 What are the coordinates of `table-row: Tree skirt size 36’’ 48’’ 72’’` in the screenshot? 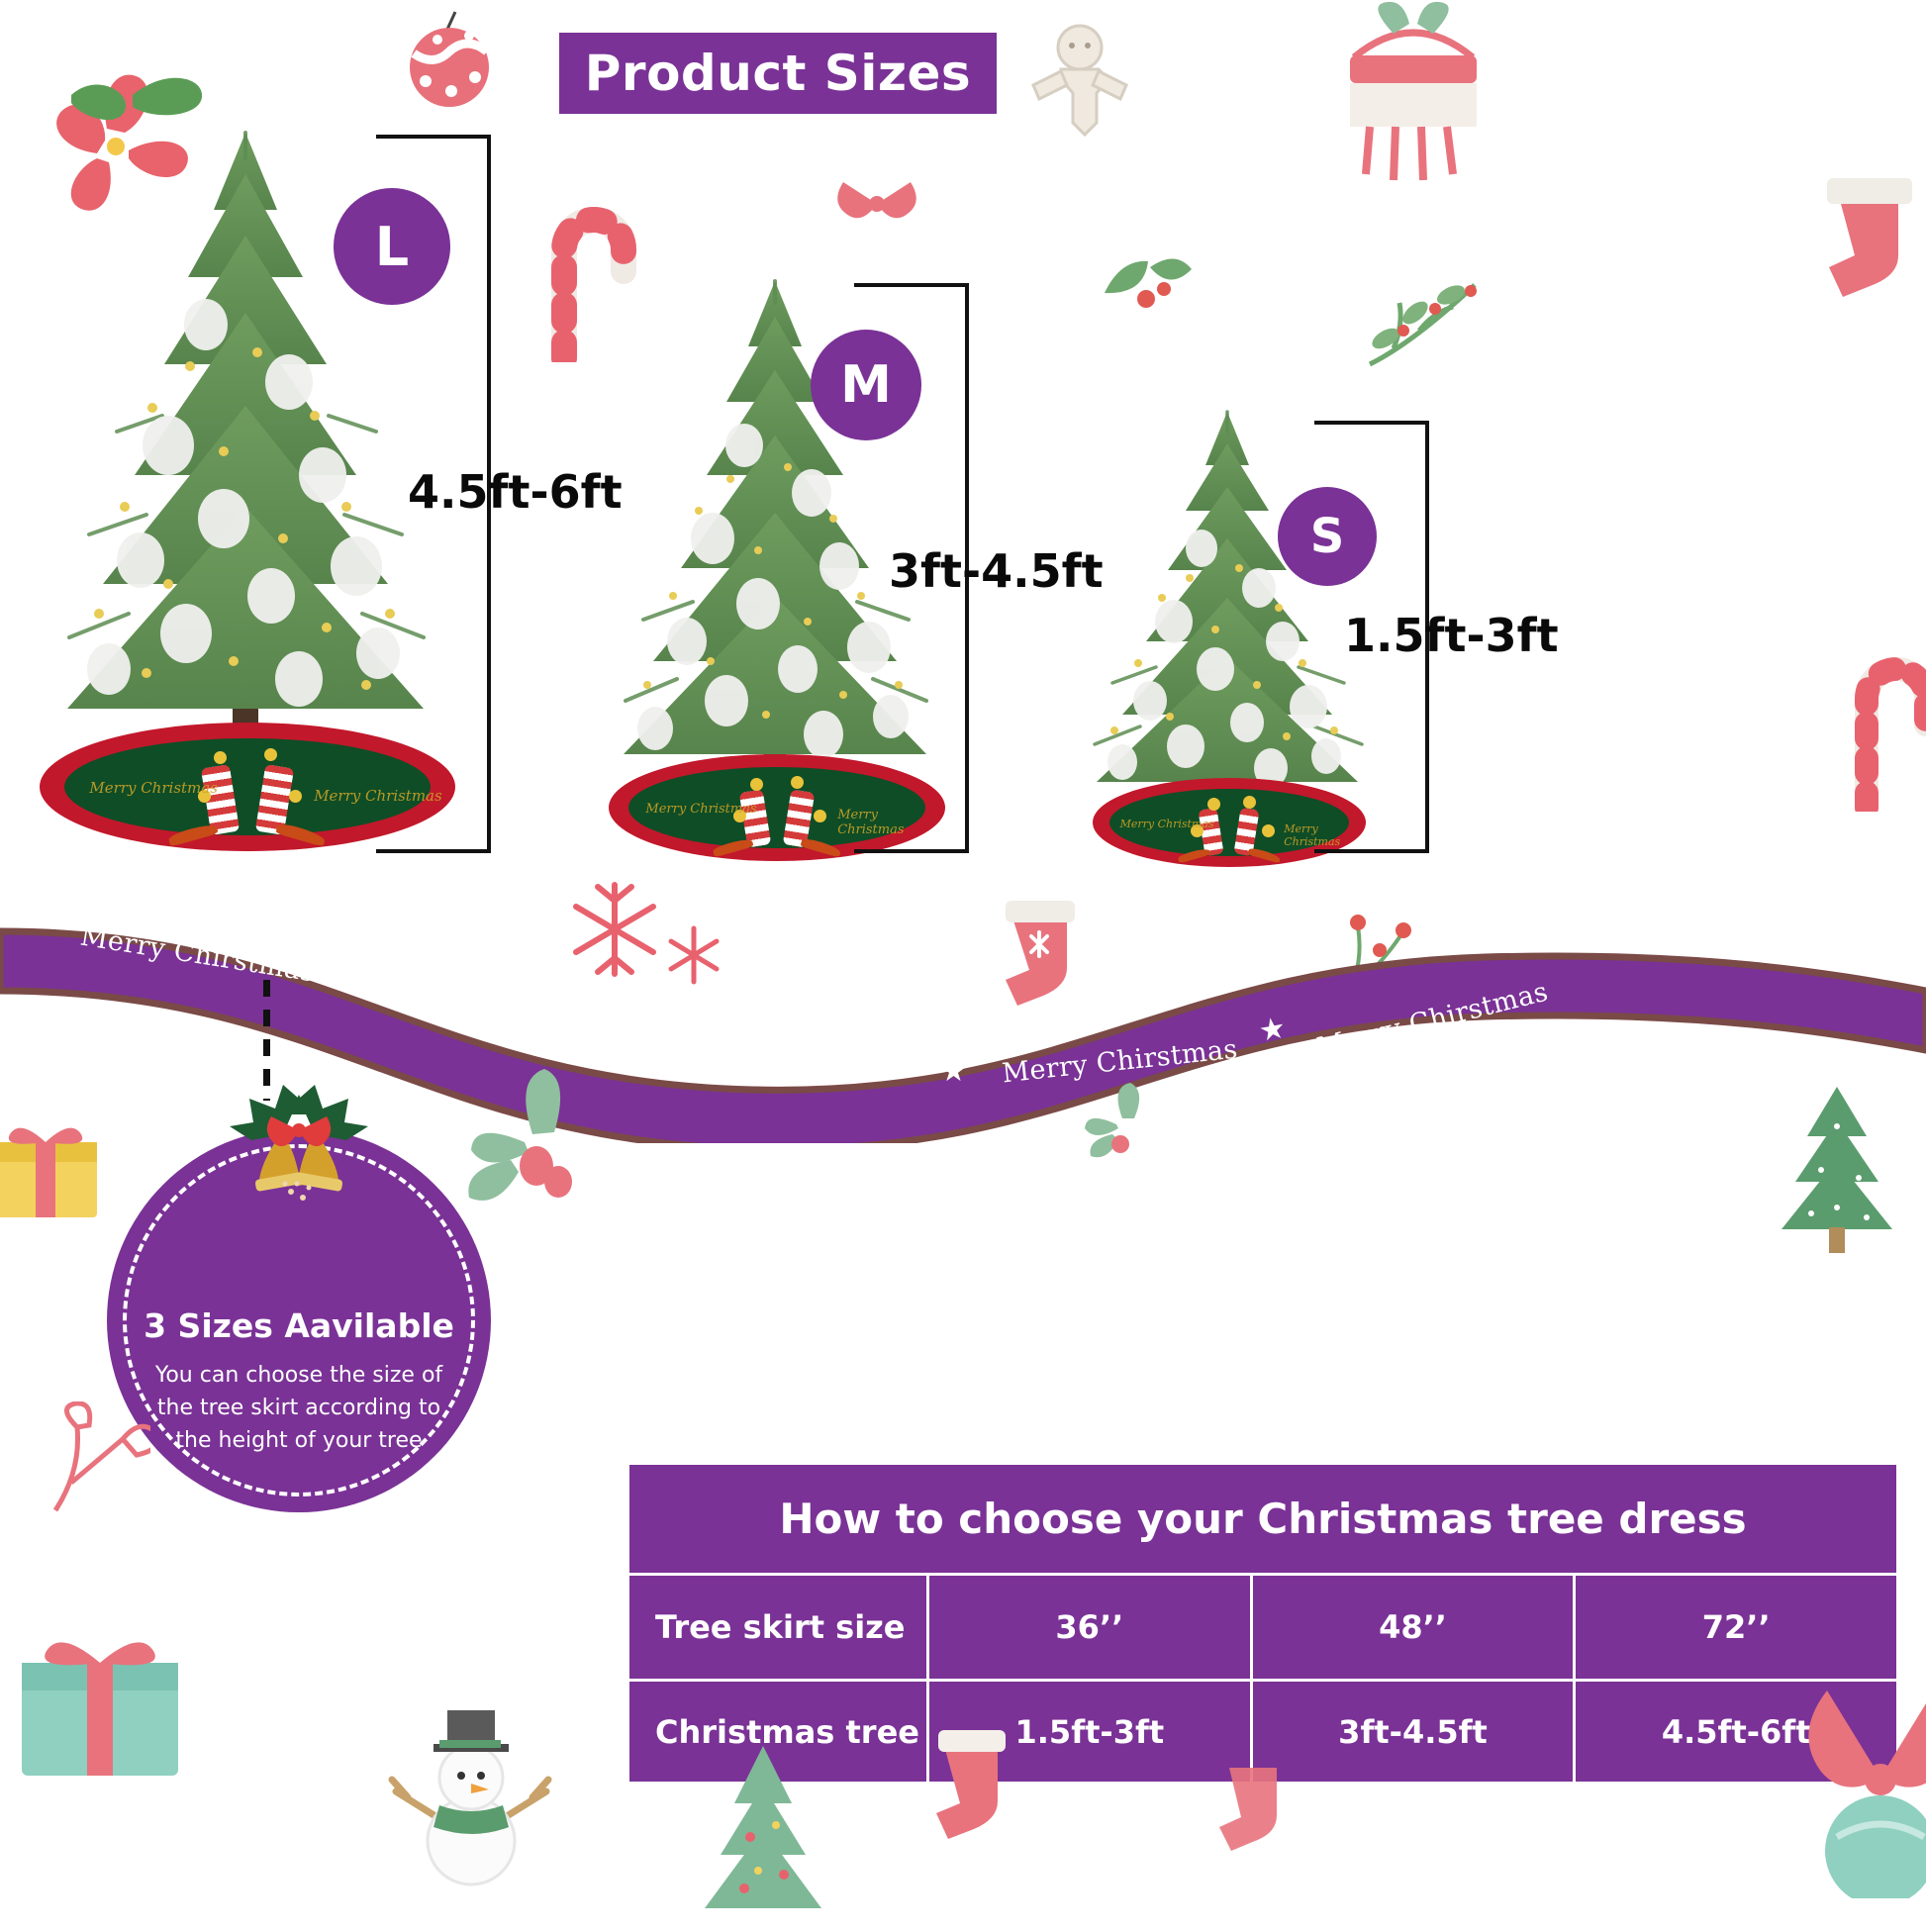 It's located at (1262, 1627).